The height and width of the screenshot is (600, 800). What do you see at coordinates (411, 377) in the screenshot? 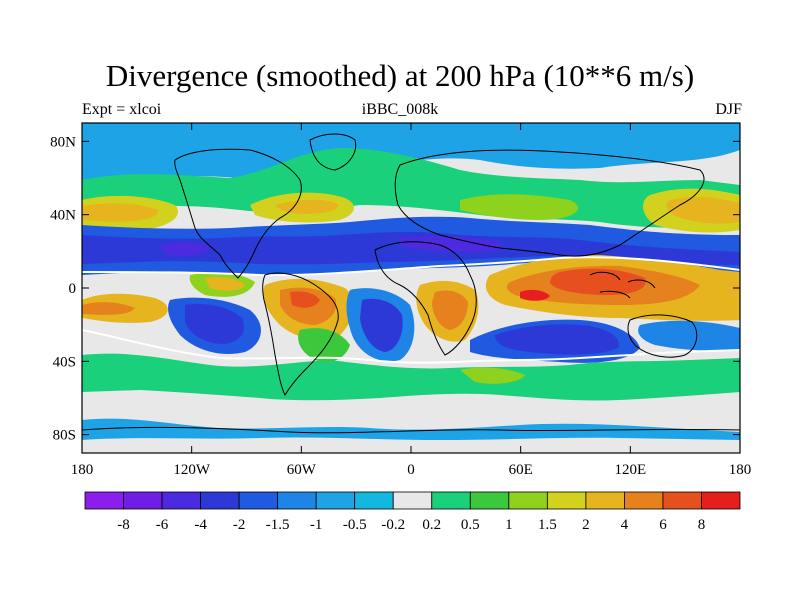
I see `sh-midlat-divergence-band` at bounding box center [411, 377].